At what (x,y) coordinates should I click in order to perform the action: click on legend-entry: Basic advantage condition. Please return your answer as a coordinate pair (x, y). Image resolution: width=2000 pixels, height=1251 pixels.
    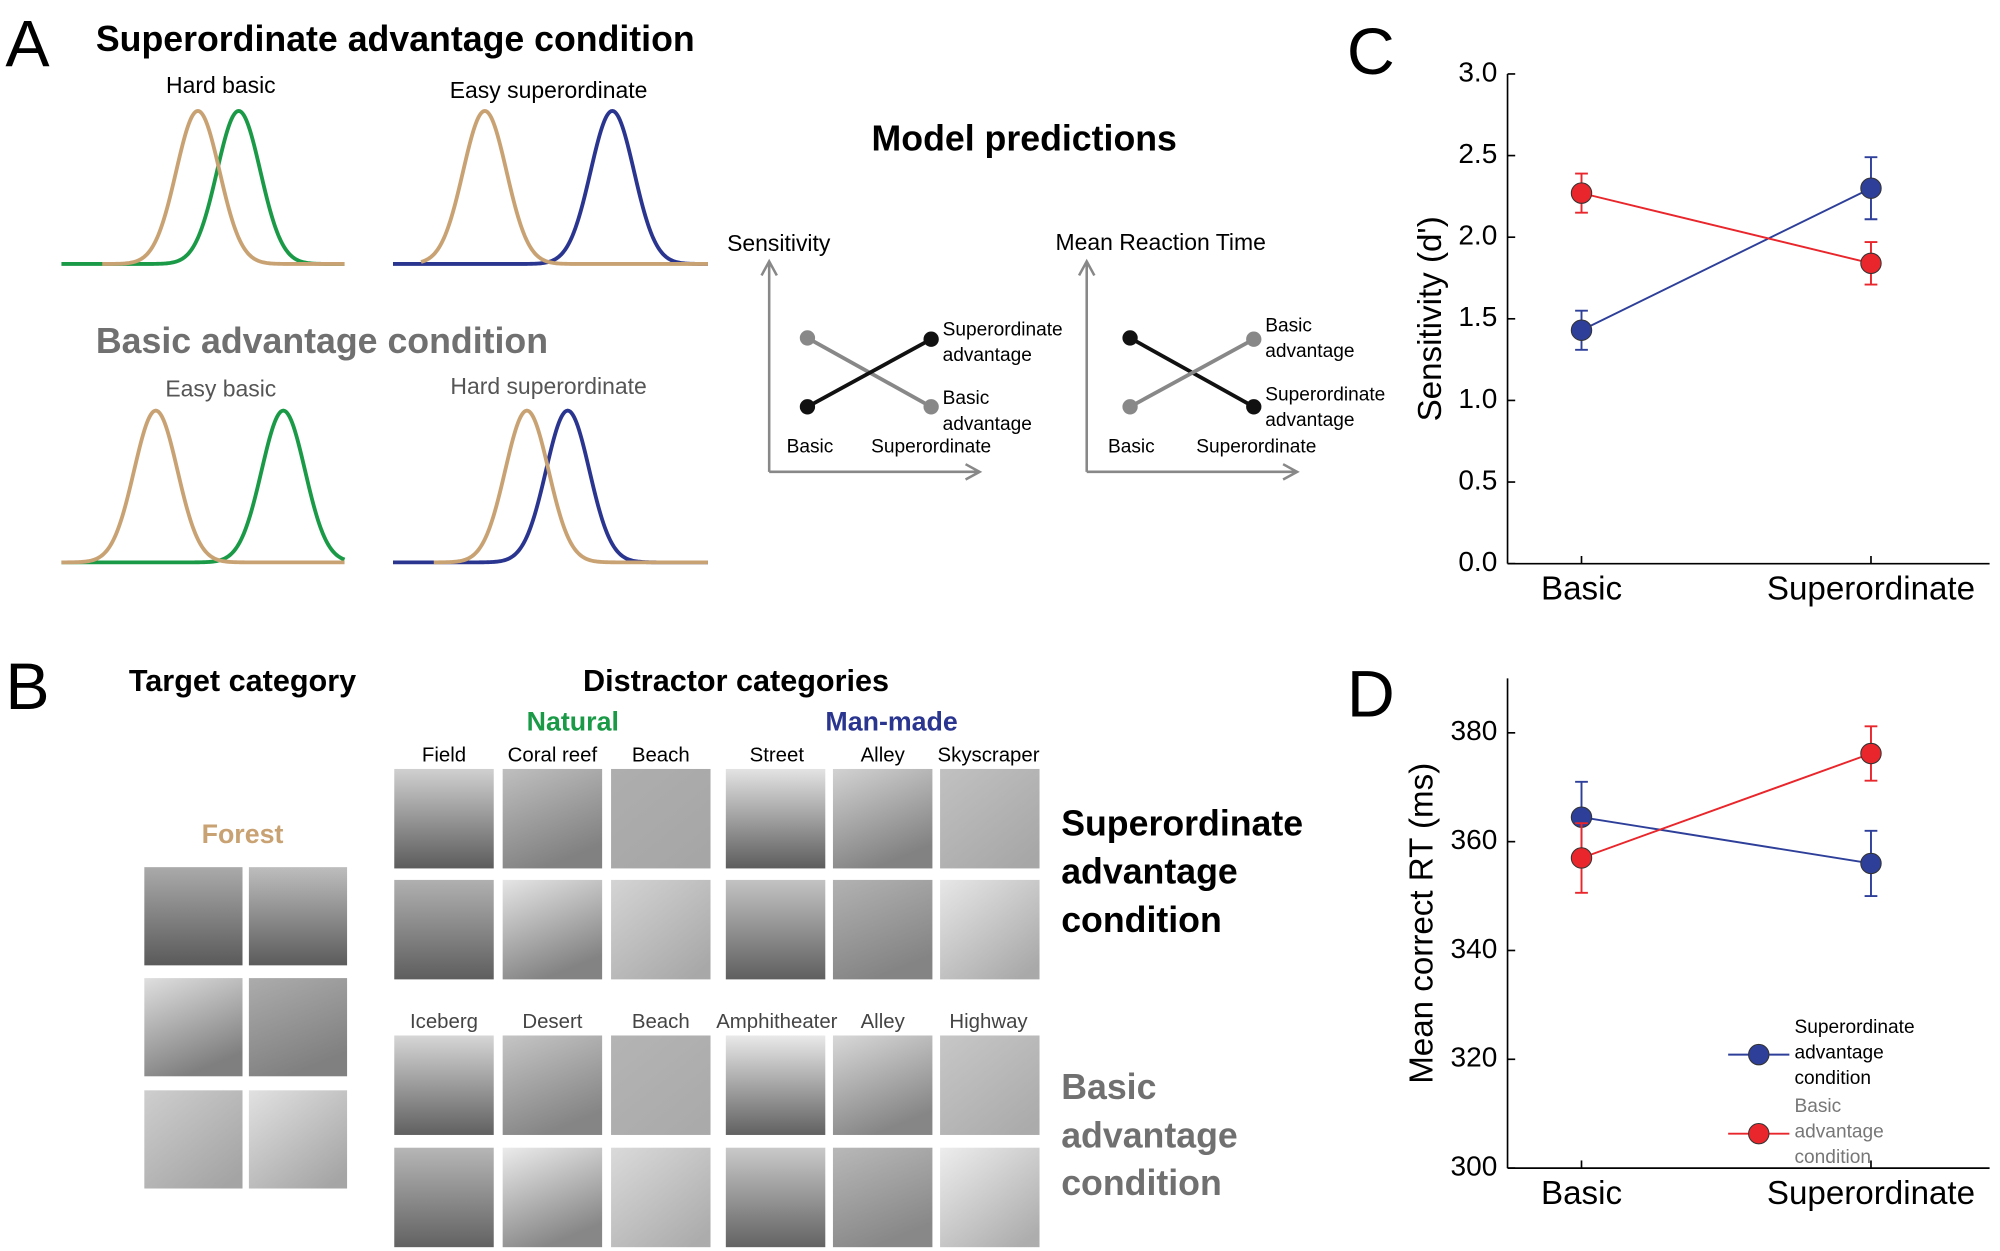
    Looking at the image, I should click on (1839, 1132).